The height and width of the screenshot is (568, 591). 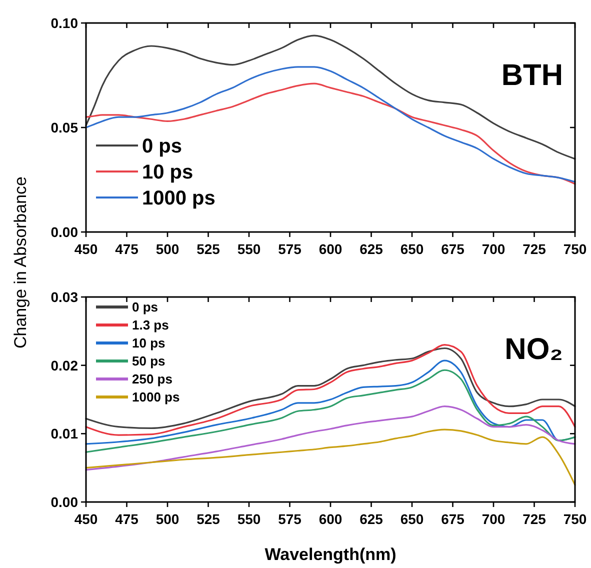 What do you see at coordinates (533, 349) in the screenshot?
I see `text: NO₂` at bounding box center [533, 349].